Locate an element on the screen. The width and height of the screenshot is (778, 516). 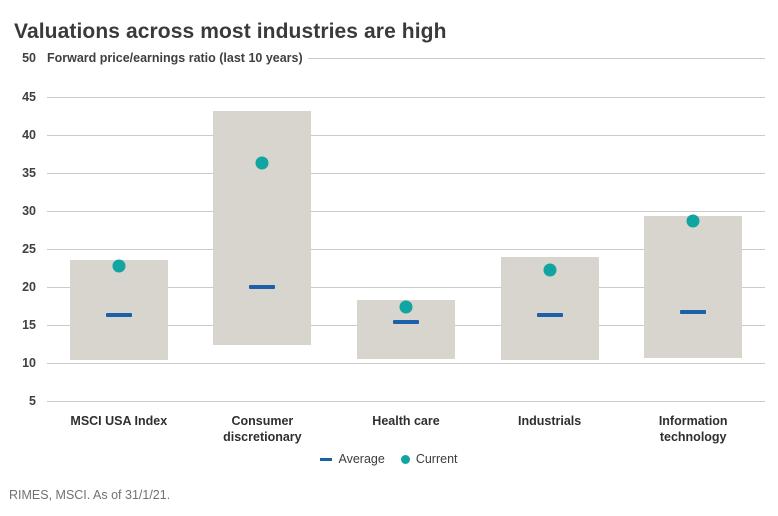
y-tick-label: 30 is located at coordinates (29, 210).